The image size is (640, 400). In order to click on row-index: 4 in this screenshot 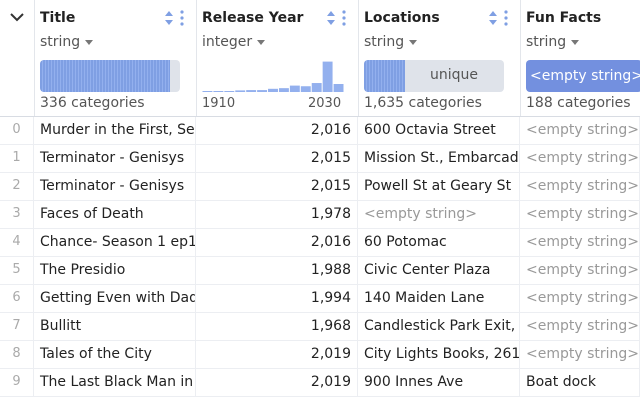, I will do `click(17, 242)`.